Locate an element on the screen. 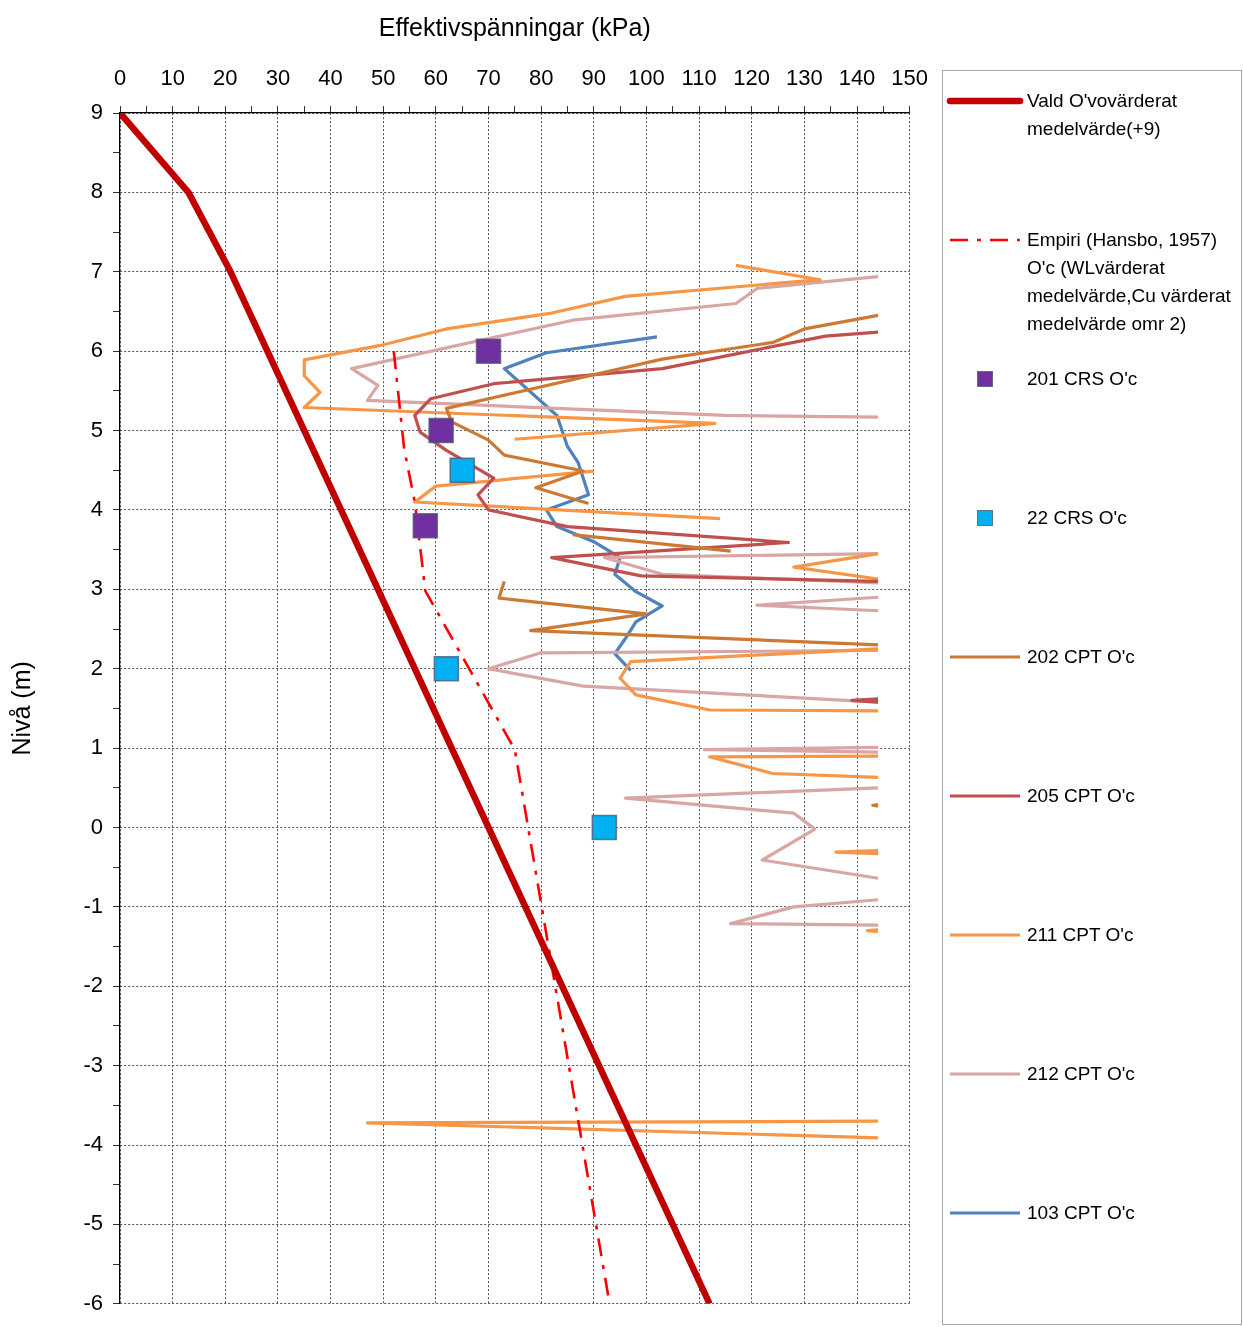 The height and width of the screenshot is (1327, 1243). x-tick-label: 140 is located at coordinates (857, 77).